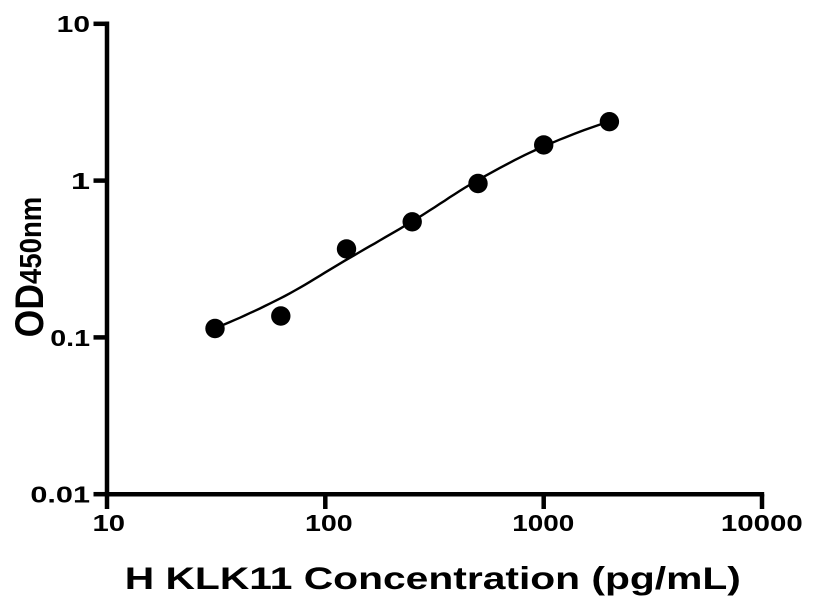 This screenshot has height=612, width=816. What do you see at coordinates (762, 523) in the screenshot?
I see `svg-text: 10000` at bounding box center [762, 523].